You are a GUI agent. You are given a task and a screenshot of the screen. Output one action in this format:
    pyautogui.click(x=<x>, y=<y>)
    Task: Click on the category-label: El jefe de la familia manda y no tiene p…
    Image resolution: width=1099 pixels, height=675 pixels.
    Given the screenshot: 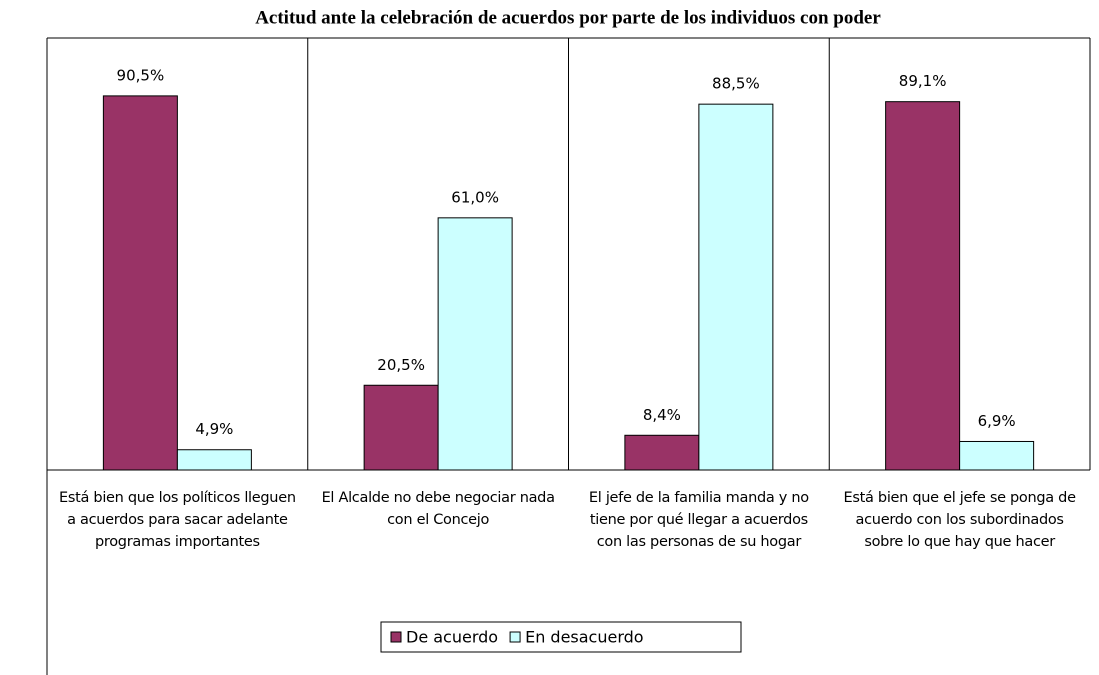 What is the action you would take?
    pyautogui.click(x=698, y=520)
    